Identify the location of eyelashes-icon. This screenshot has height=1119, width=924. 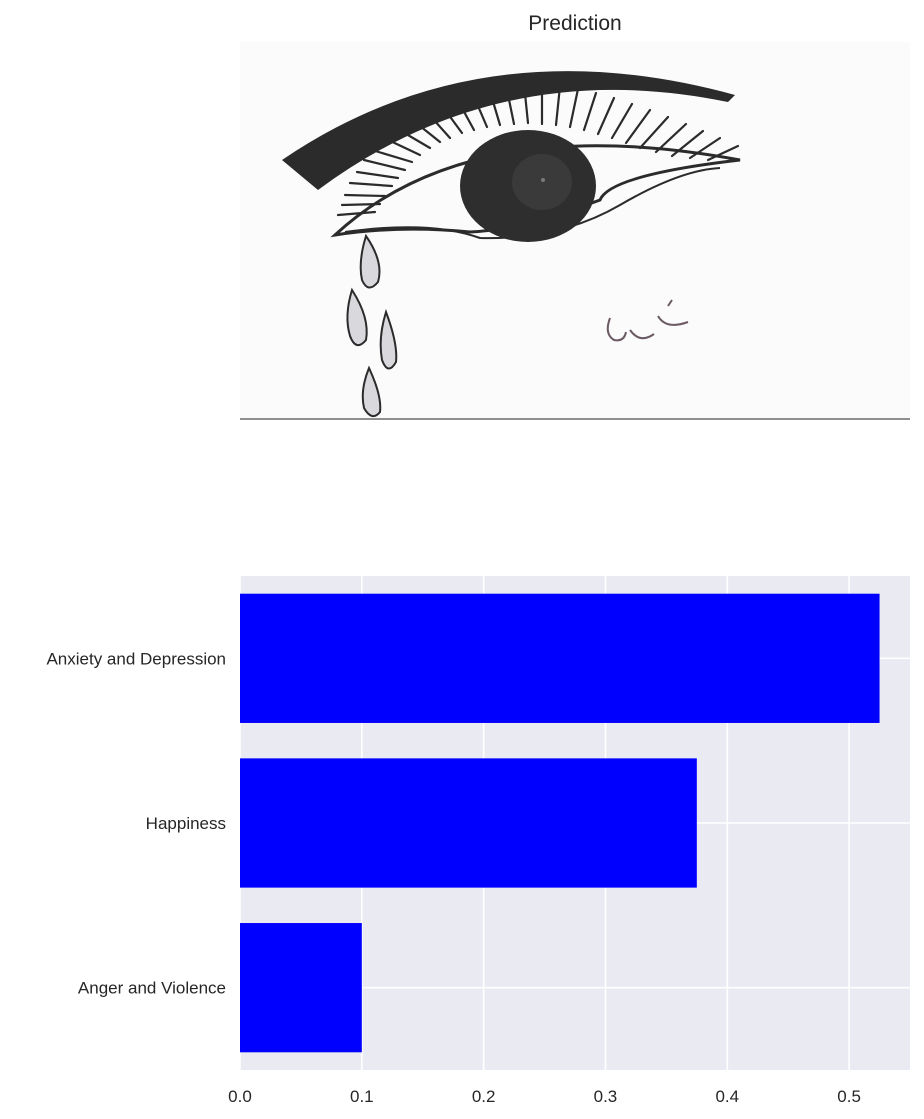
(538, 149).